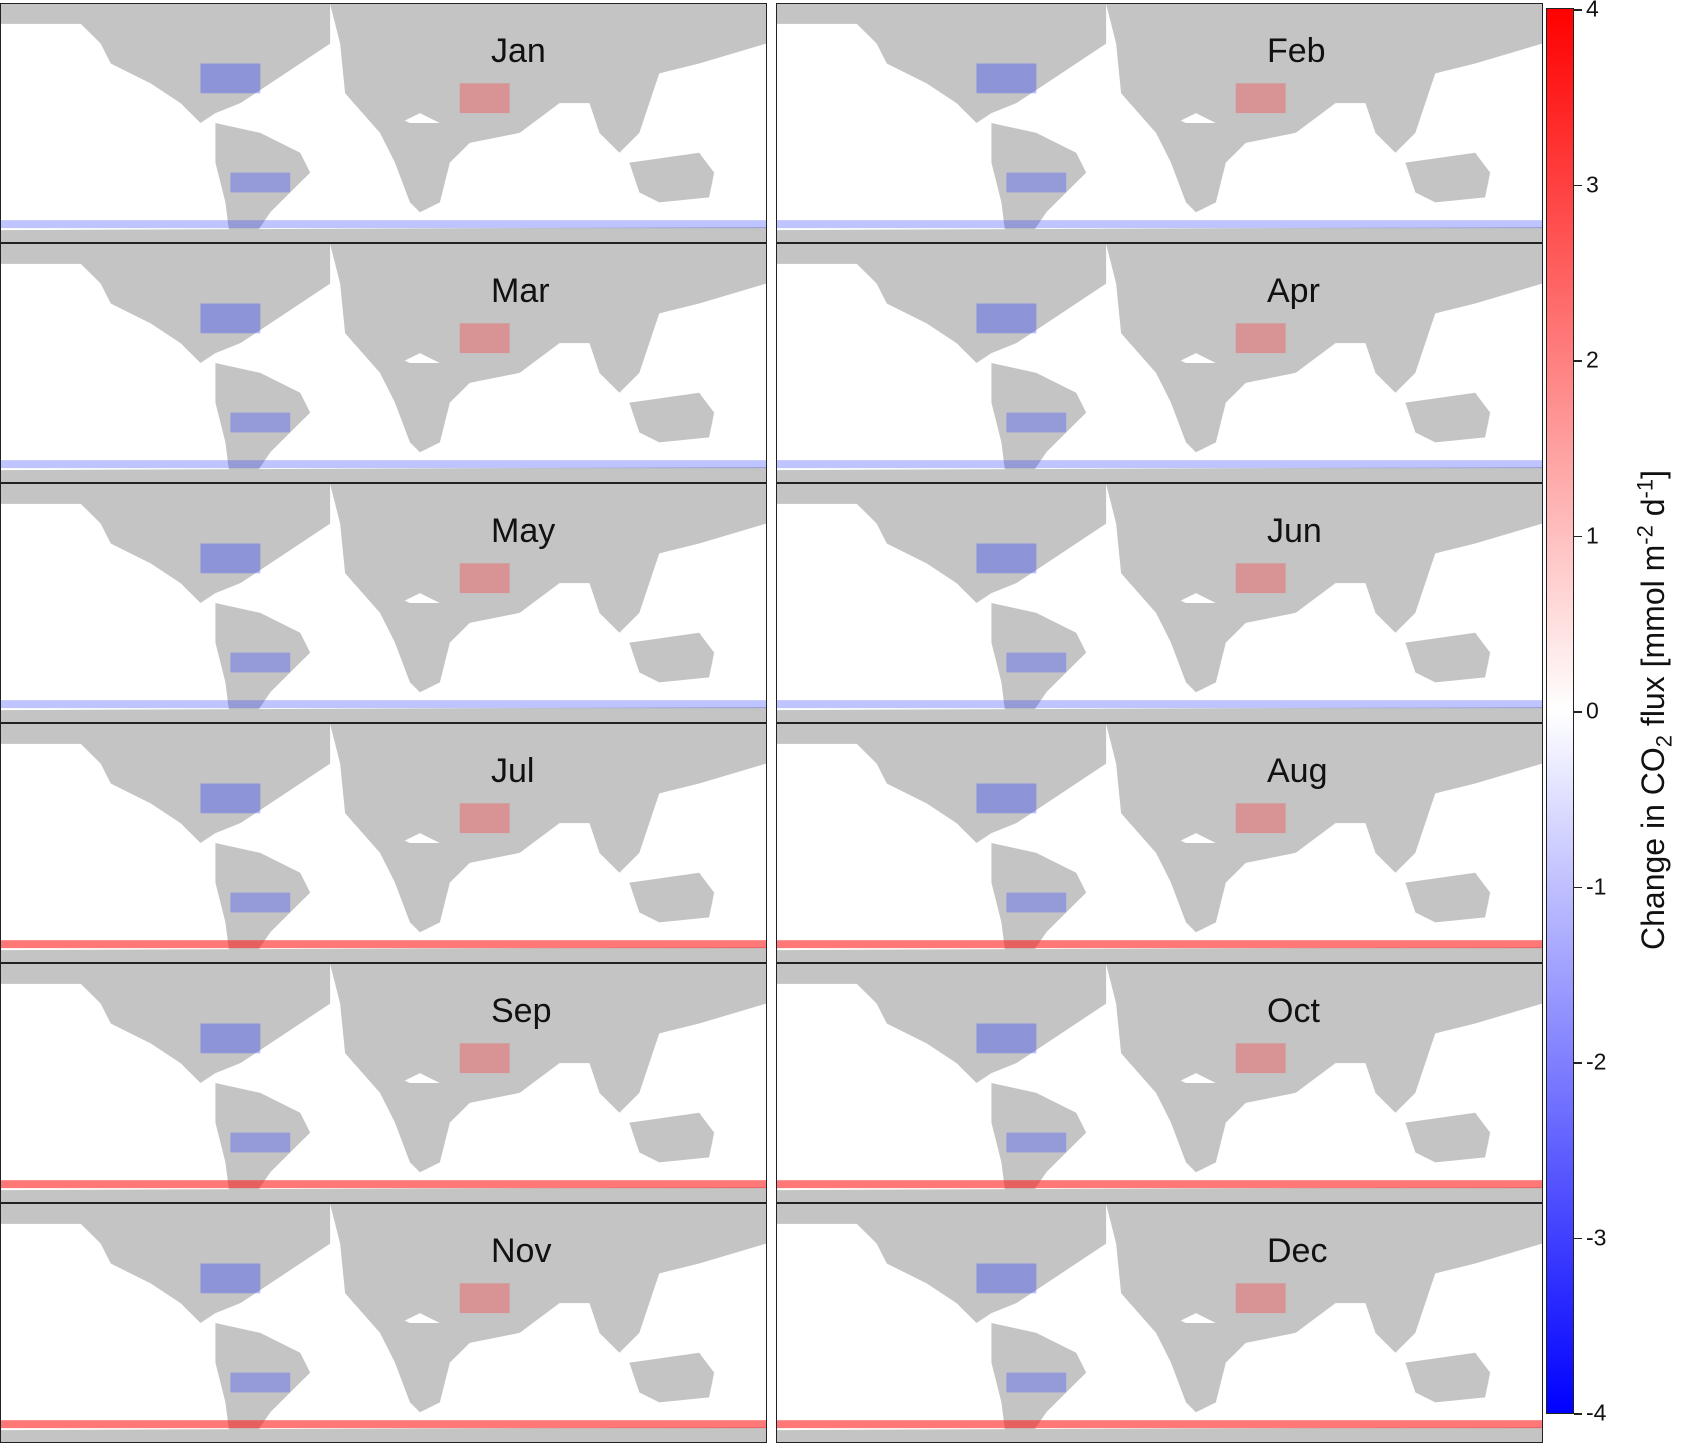 Image resolution: width=1685 pixels, height=1443 pixels. I want to click on month-label: Jan, so click(518, 51).